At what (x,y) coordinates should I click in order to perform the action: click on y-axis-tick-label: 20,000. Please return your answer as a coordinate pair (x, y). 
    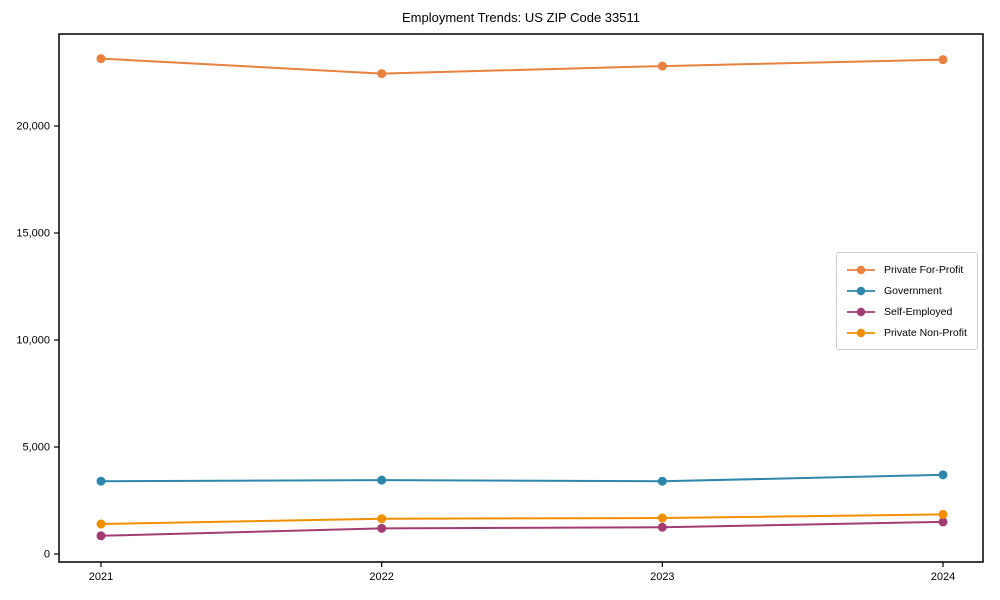
    Looking at the image, I should click on (33, 127).